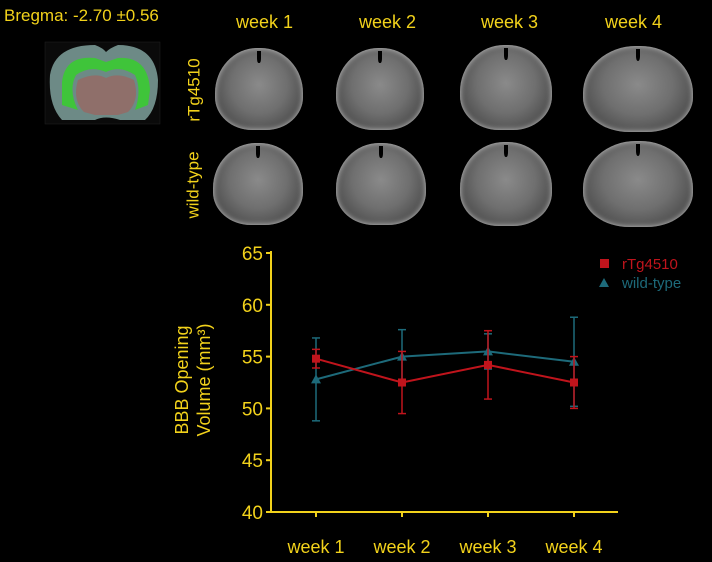 The width and height of the screenshot is (712, 562). What do you see at coordinates (252, 513) in the screenshot?
I see `y-tick-label: 40` at bounding box center [252, 513].